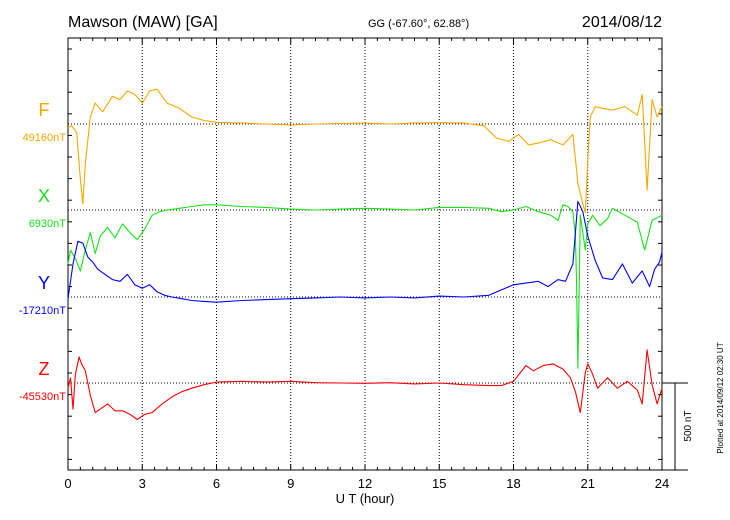 Image resolution: width=730 pixels, height=520 pixels. Describe the element at coordinates (439, 483) in the screenshot. I see `x-tick-label: 15` at that location.